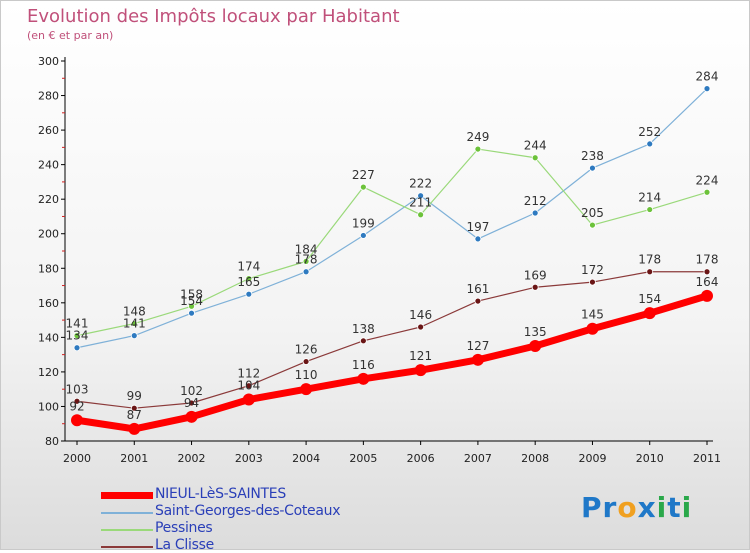 The height and width of the screenshot is (553, 750). I want to click on data-label: 224, so click(707, 180).